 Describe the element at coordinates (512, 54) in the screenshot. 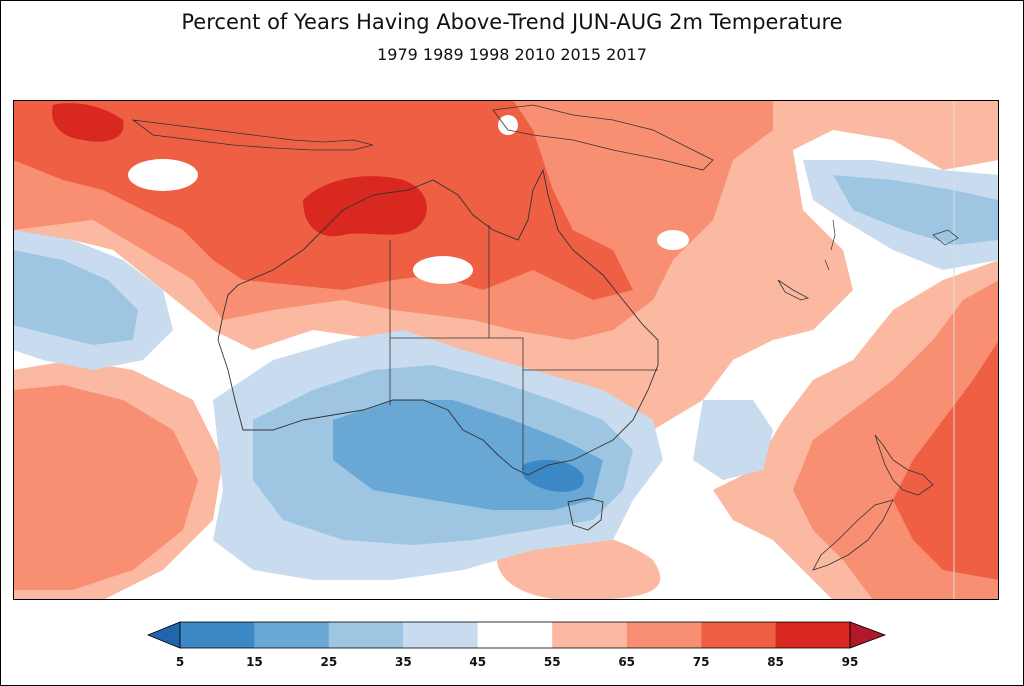

I see `chart-subtitle: 1979 1989 1998 2010 2015 2017` at that location.